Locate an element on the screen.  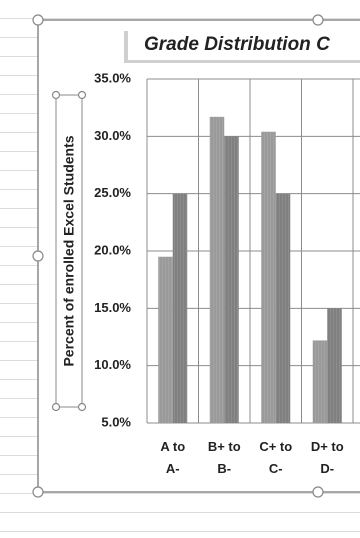
chart-title: Grade Distribution C is located at coordinates (237, 44).